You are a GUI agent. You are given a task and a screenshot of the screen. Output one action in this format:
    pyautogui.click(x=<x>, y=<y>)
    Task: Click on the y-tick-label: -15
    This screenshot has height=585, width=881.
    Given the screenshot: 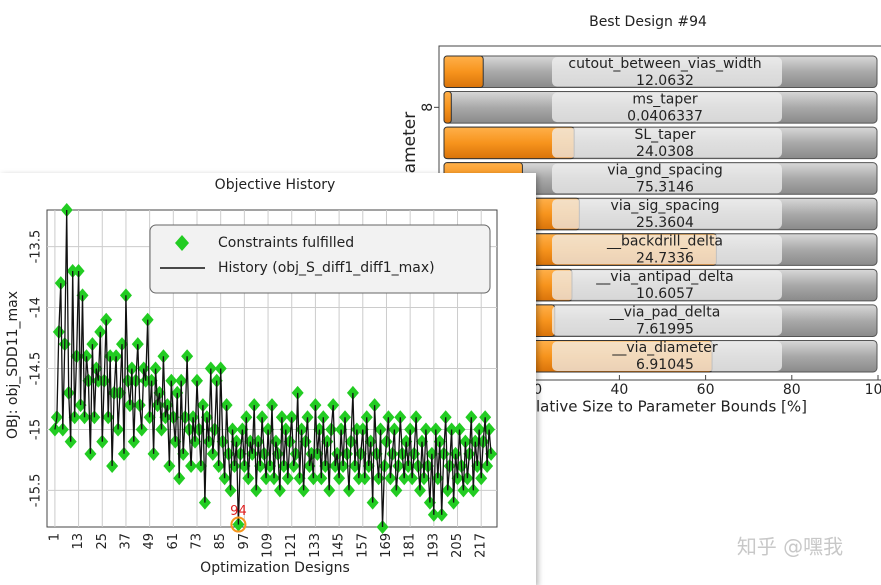 What is the action you would take?
    pyautogui.click(x=36, y=429)
    